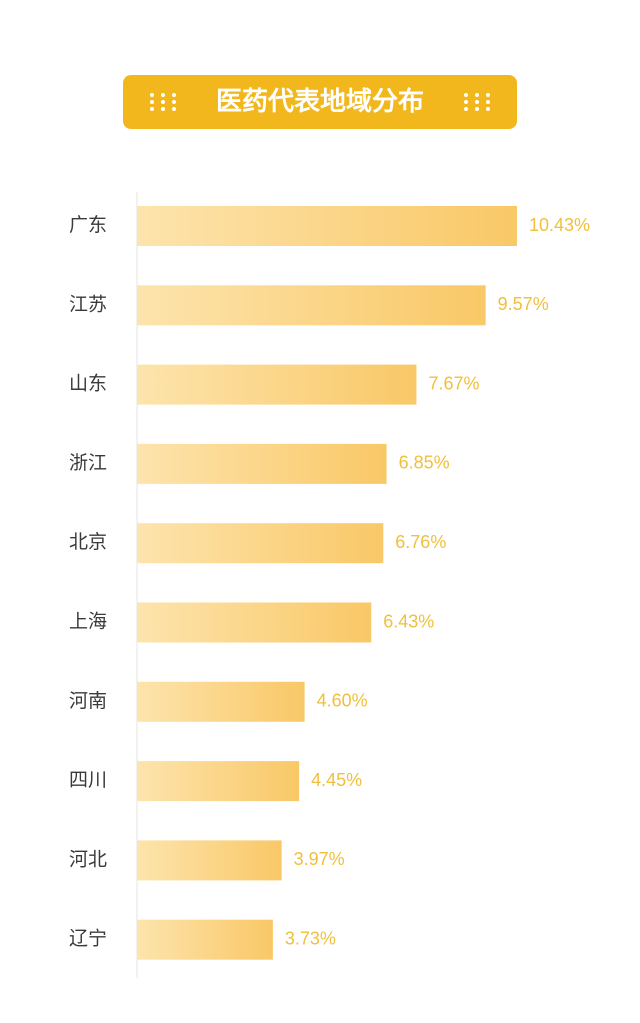 This screenshot has height=1023, width=640. What do you see at coordinates (477, 102) in the screenshot?
I see `title-dots-right` at bounding box center [477, 102].